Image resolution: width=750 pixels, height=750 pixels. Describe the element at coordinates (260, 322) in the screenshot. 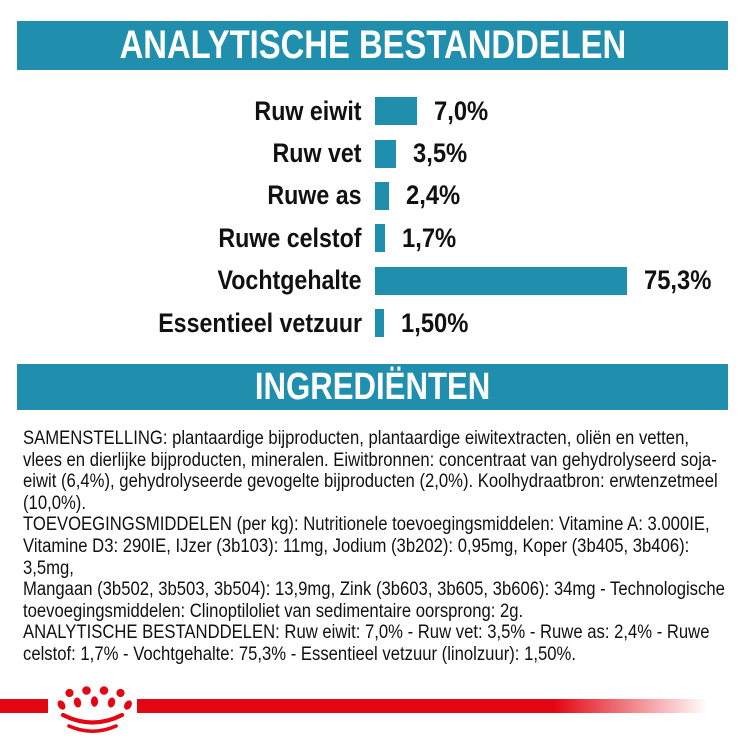

I see `chart-category-label: Essentieel vetzuur` at that location.